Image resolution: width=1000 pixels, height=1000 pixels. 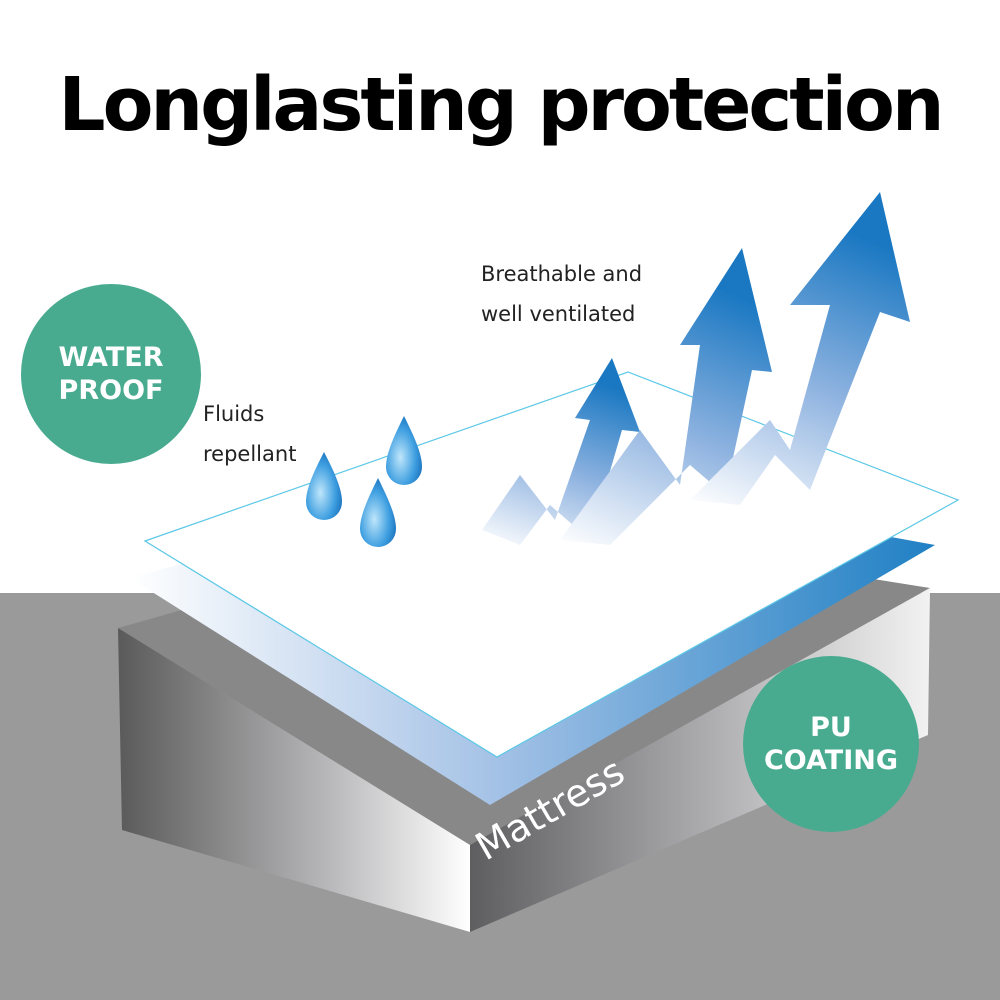 What do you see at coordinates (111, 357) in the screenshot?
I see `badge-line: WATER` at bounding box center [111, 357].